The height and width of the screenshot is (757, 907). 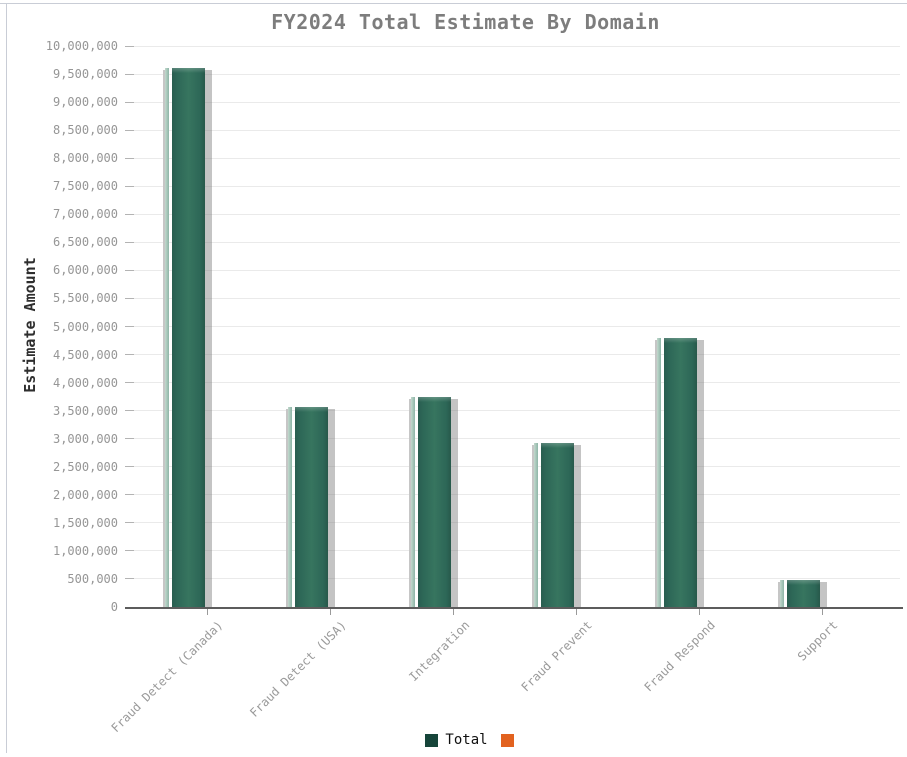 I want to click on x-category-label: Fraud Prevent, so click(x=556, y=656).